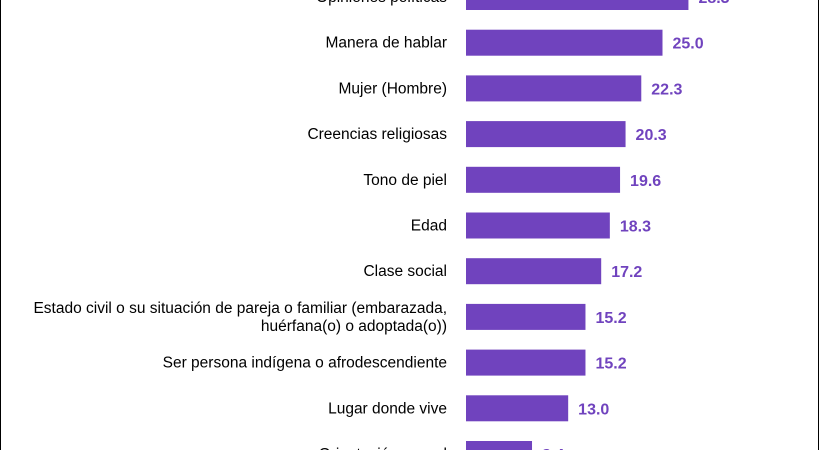  I want to click on value-label: 13.0, so click(593, 409).